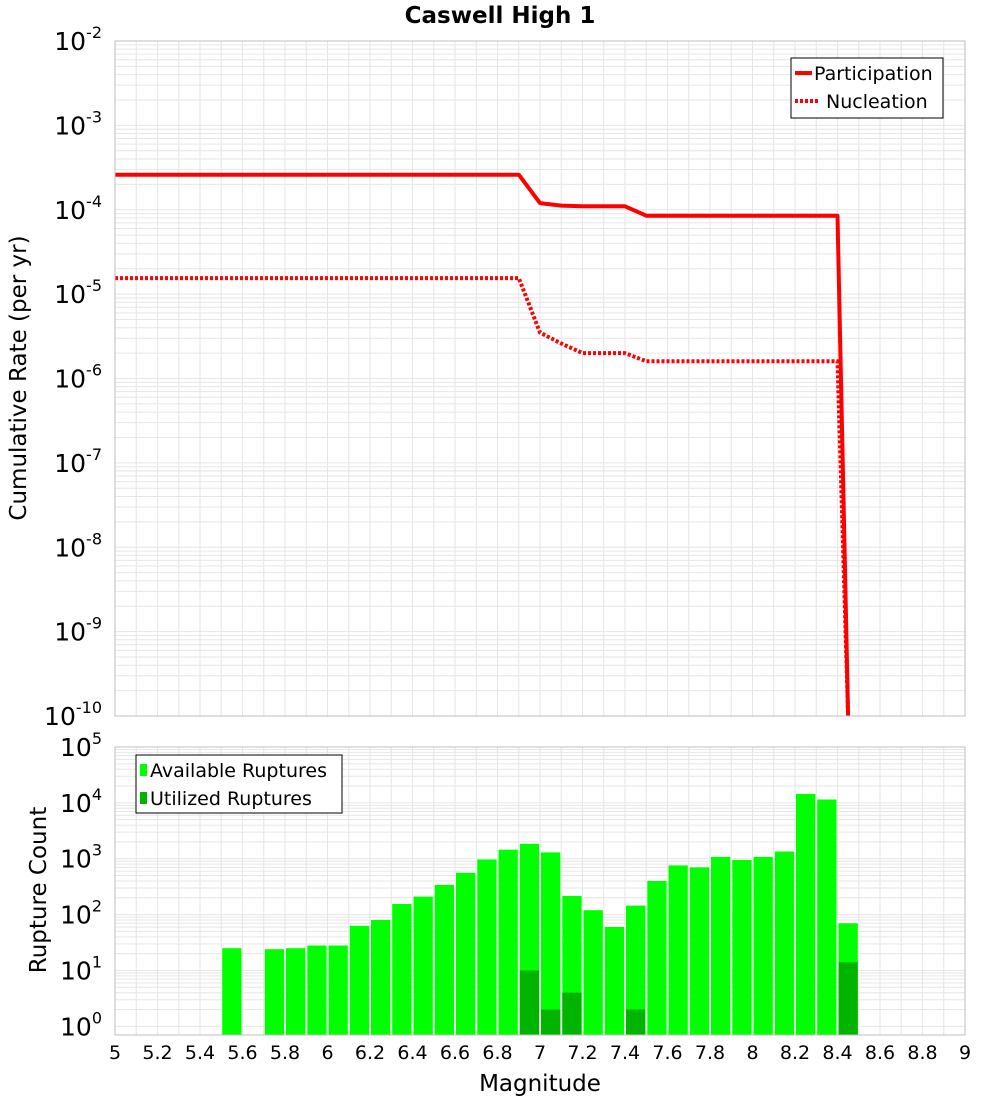 This screenshot has height=1100, width=1000. What do you see at coordinates (231, 799) in the screenshot?
I see `legend-utilized-label: Utilized Ruptures` at bounding box center [231, 799].